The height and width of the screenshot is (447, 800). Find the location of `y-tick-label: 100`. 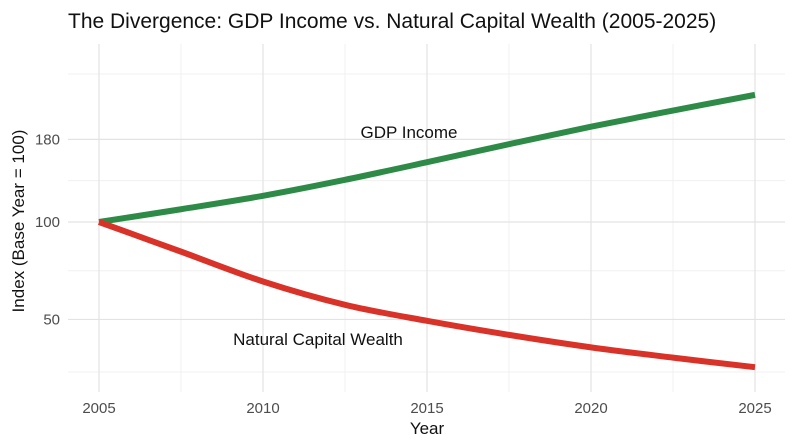

y-tick-label: 100 is located at coordinates (47, 222).